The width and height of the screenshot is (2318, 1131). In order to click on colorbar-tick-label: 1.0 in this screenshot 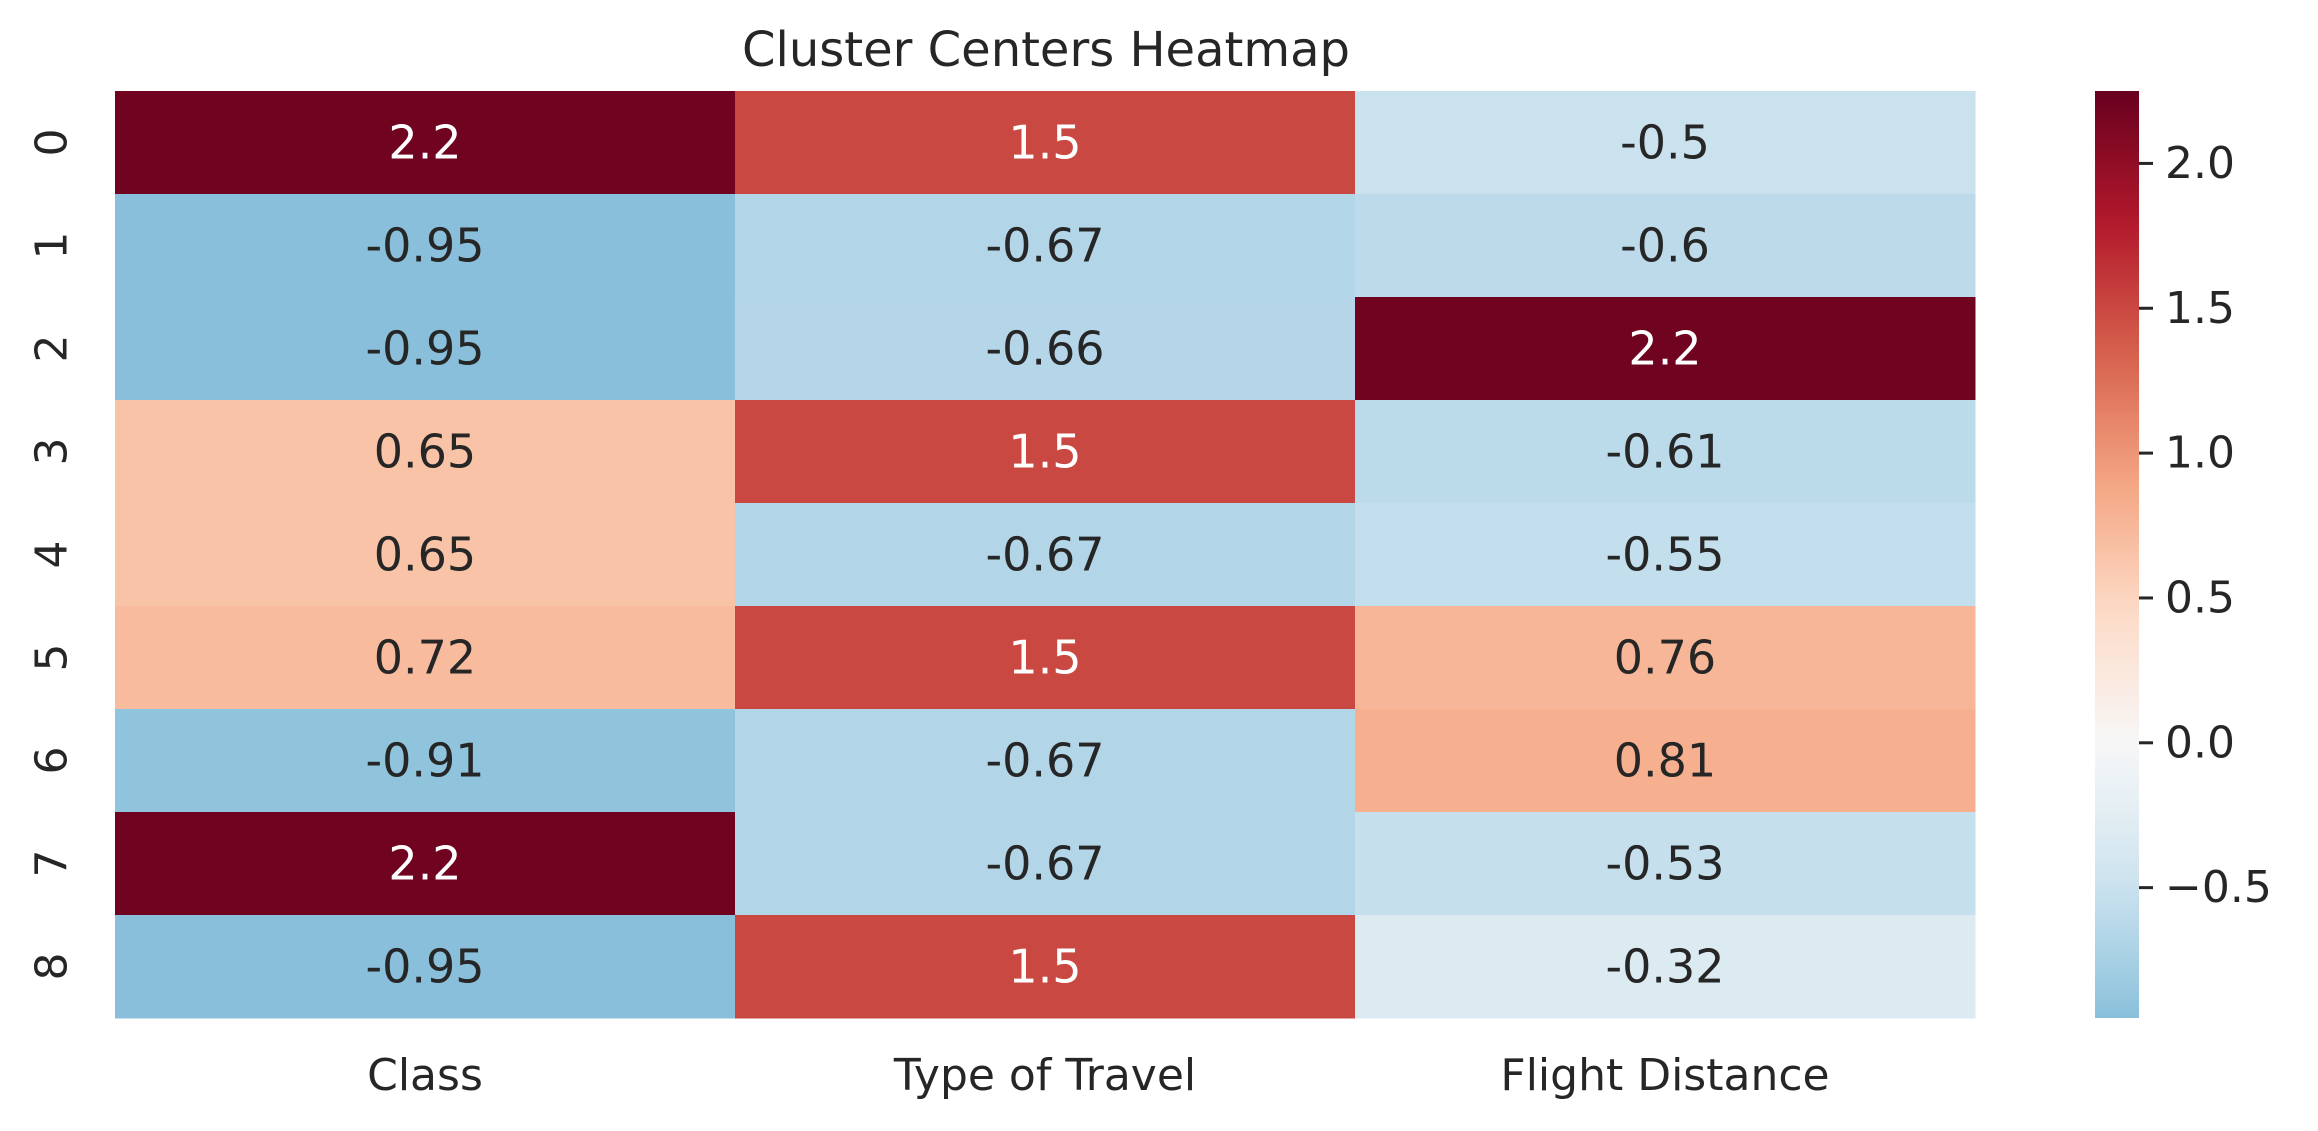, I will do `click(2200, 453)`.